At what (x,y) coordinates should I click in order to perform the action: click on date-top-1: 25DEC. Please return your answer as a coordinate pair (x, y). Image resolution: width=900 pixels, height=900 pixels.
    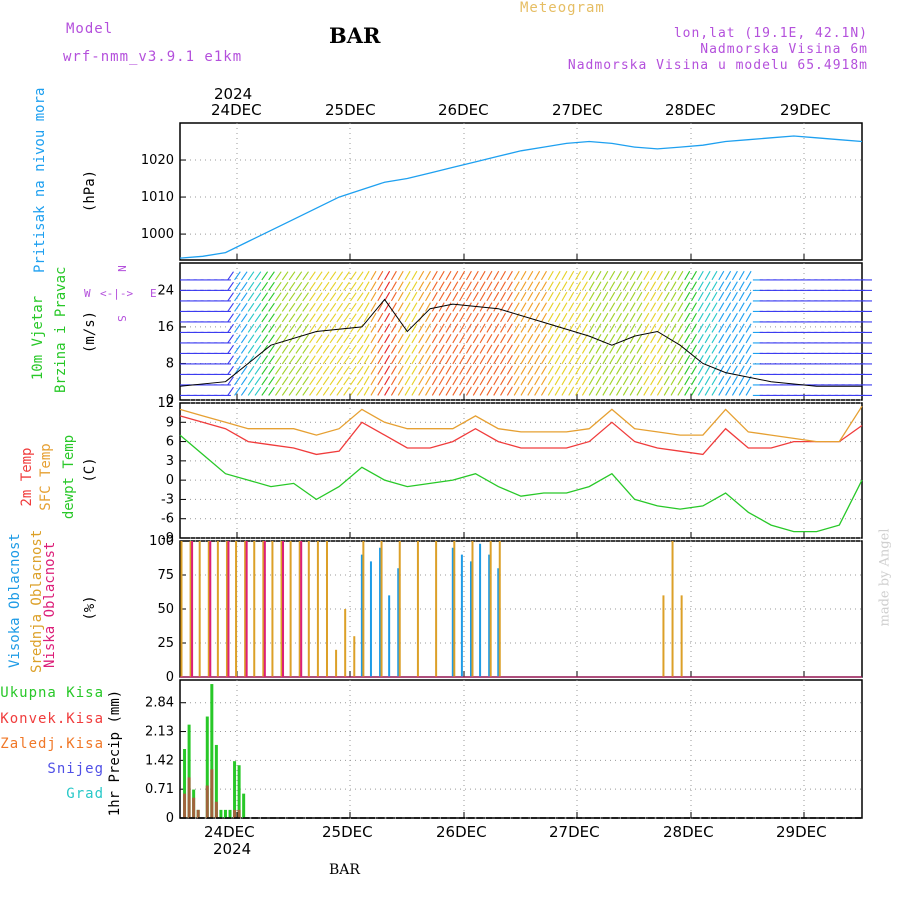
    Looking at the image, I should click on (350, 110).